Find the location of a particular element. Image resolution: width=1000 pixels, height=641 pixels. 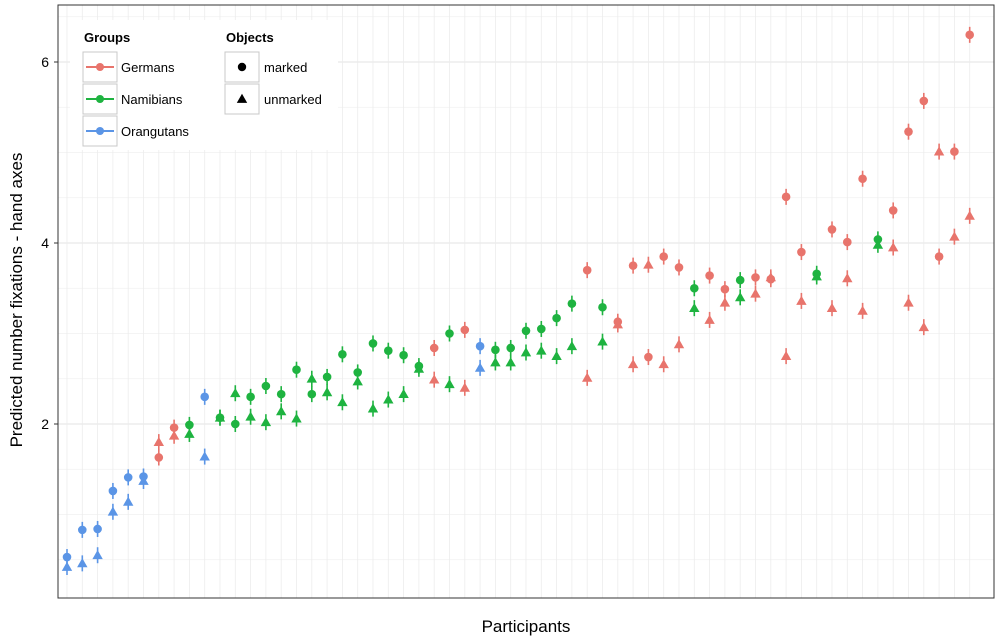

legend-title-objects: Objects is located at coordinates (250, 37).